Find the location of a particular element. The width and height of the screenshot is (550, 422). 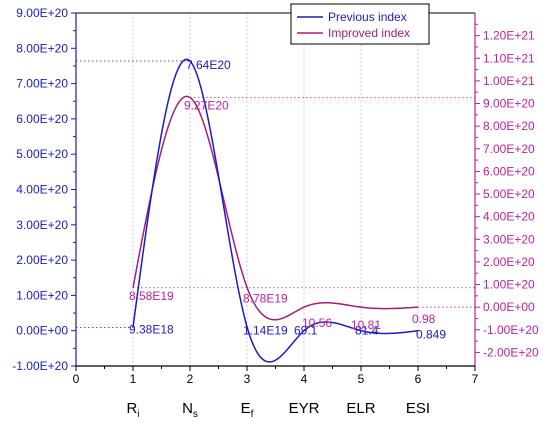

data-label-improved-index: 10.56 is located at coordinates (317, 323).